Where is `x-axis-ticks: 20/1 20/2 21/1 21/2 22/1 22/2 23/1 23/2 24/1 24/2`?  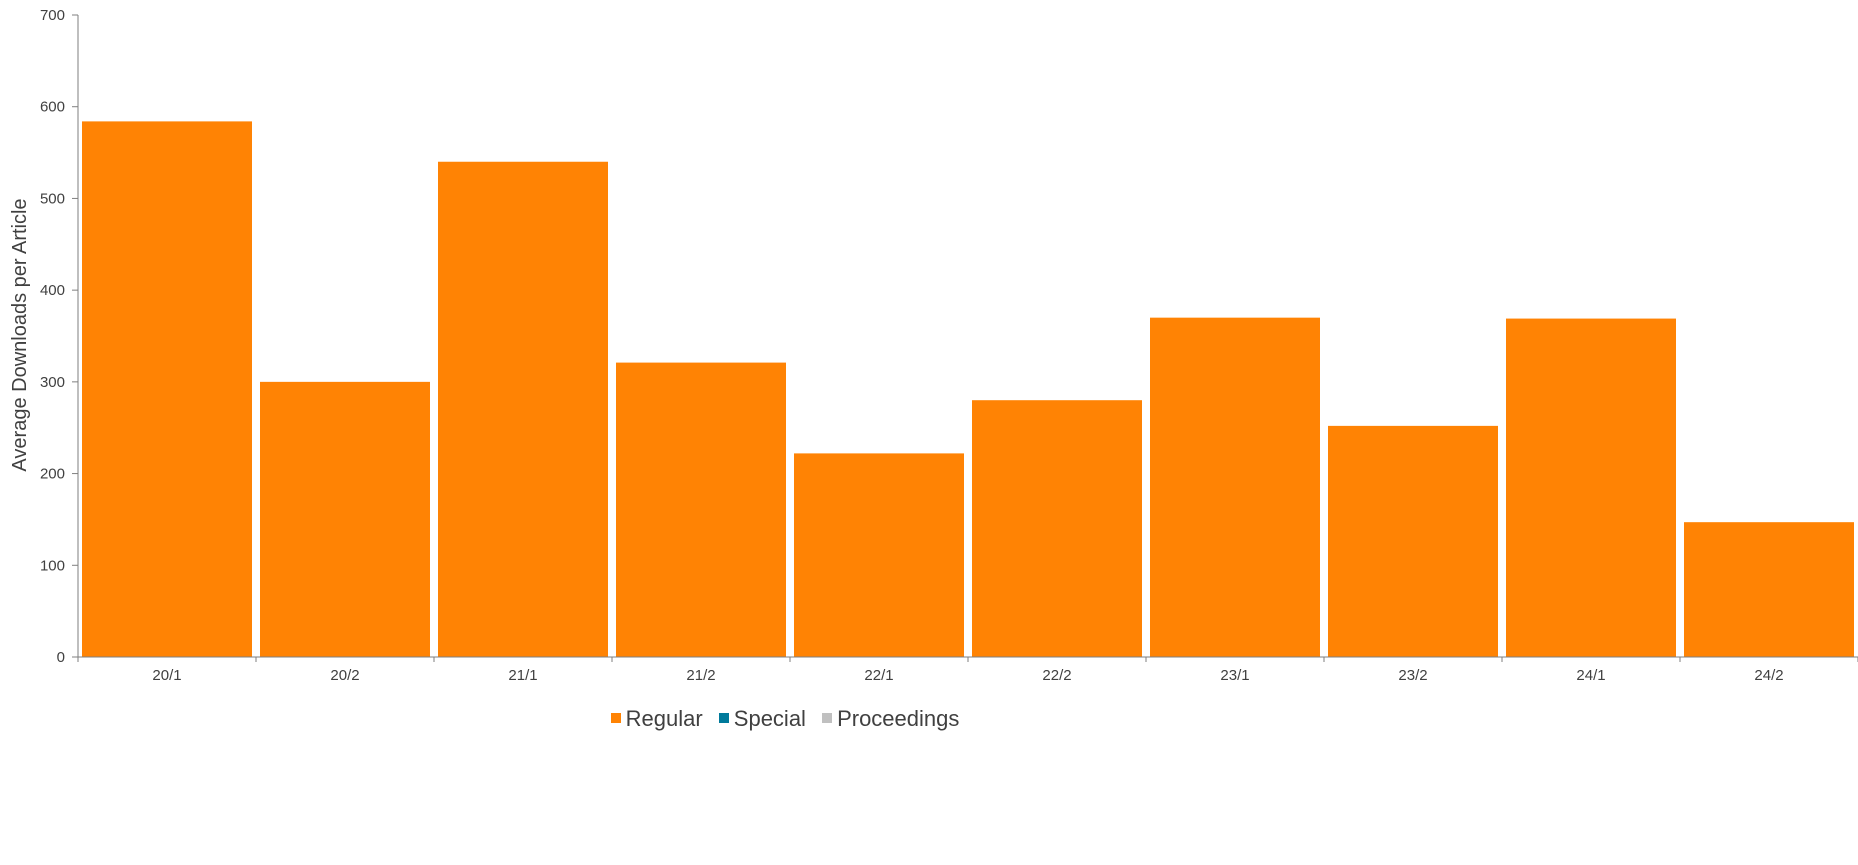 x-axis-ticks: 20/1 20/2 21/1 21/2 22/1 22/2 23/1 23/2 24/1 24/2 is located at coordinates (967, 670).